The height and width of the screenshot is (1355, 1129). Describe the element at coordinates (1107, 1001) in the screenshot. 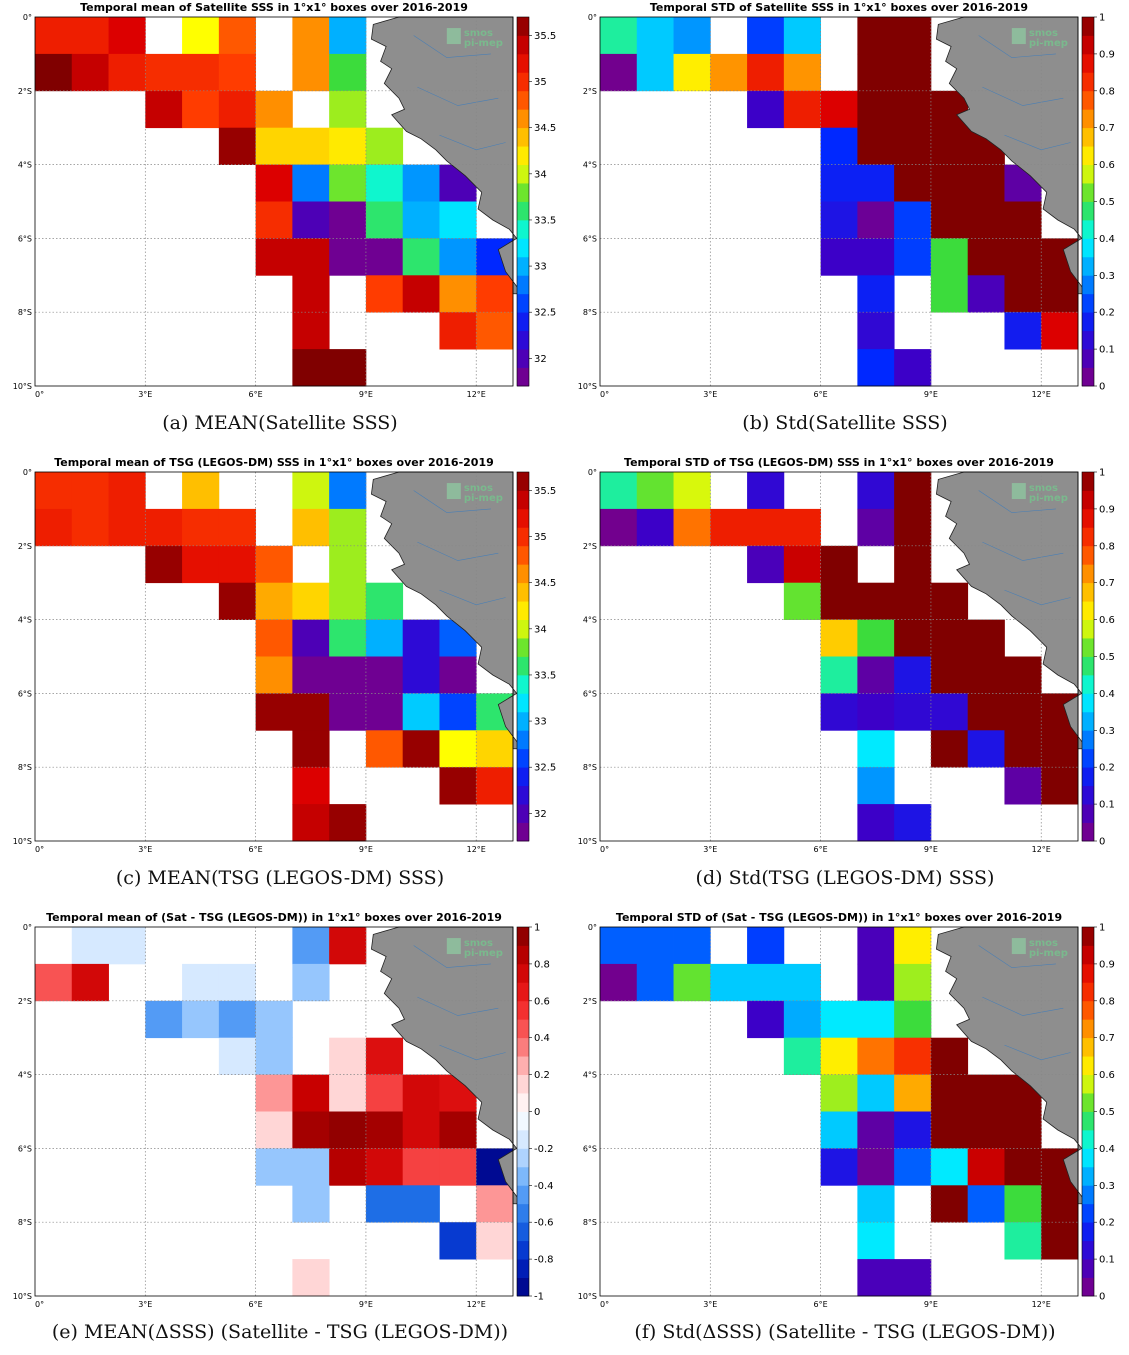

I see `colorbar-tick-label: 0.8` at that location.